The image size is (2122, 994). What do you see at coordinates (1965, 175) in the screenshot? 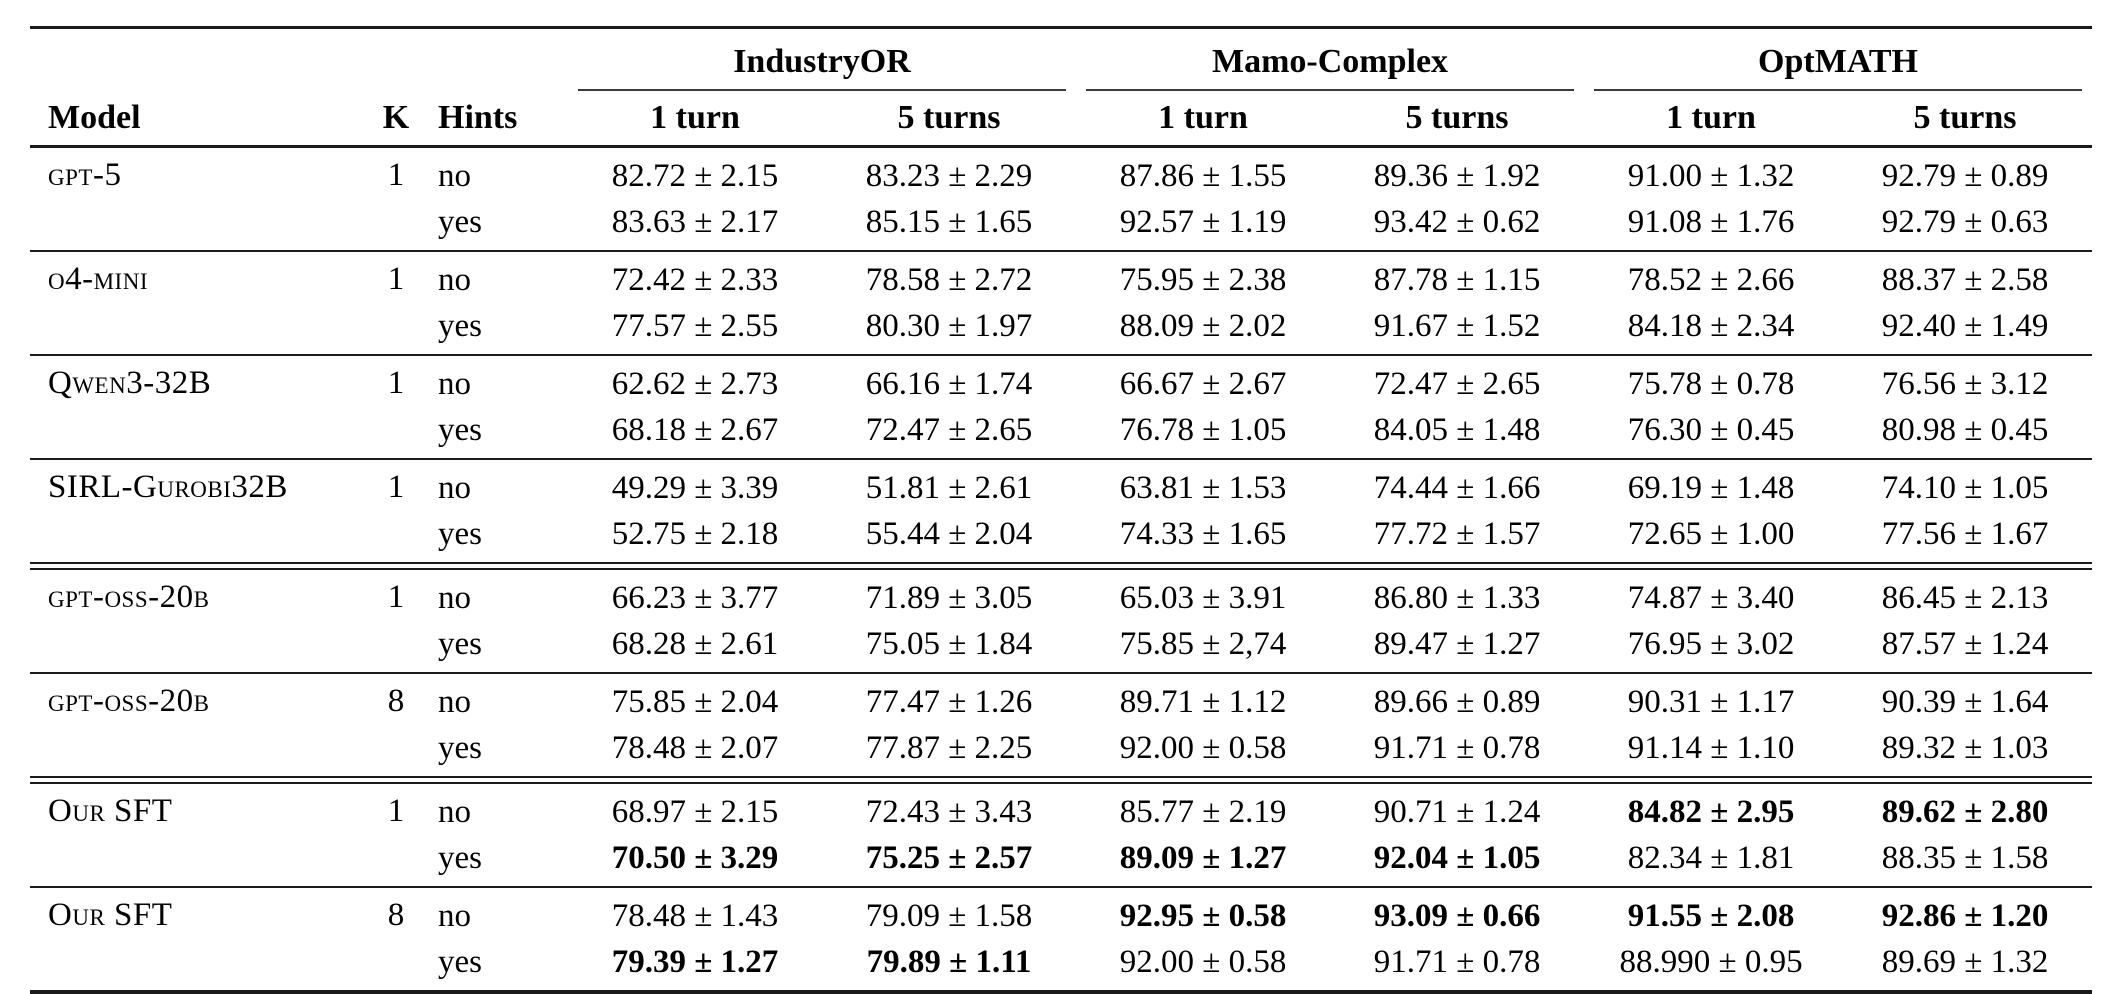
I see `value-cell: 92.79 ± 0.89` at bounding box center [1965, 175].